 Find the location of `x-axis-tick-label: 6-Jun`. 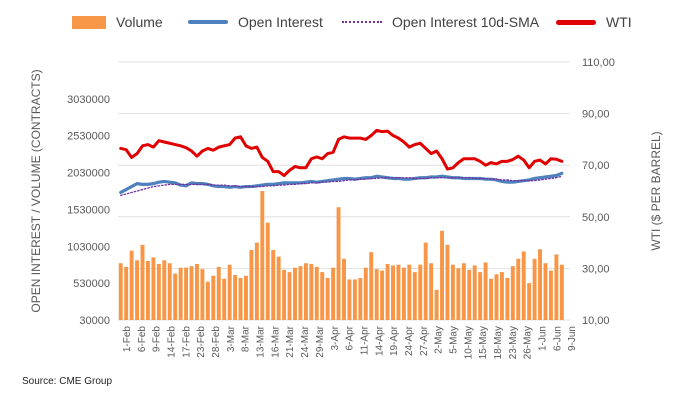

x-axis-tick-label: 6-Jun is located at coordinates (557, 338).